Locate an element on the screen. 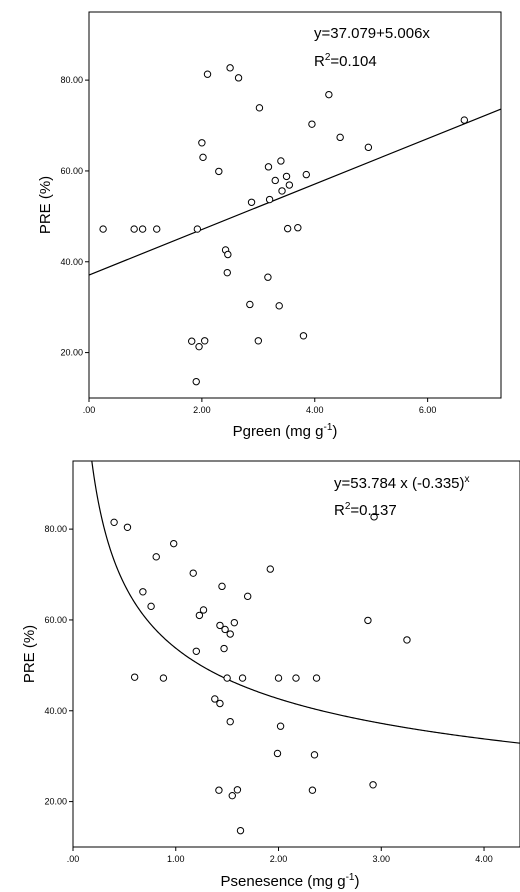  x-ticks-group: .00 1.00 2.00 3.00 4.00 is located at coordinates (280, 855).